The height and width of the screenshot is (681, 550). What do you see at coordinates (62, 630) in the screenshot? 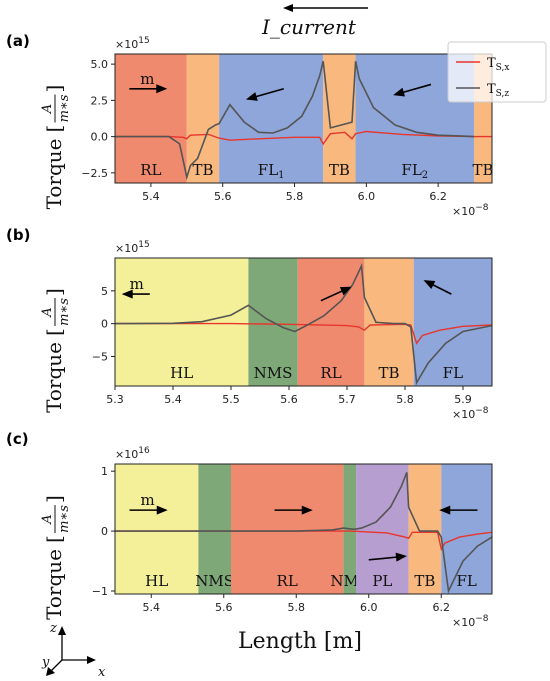
I see `z-axis-head` at bounding box center [62, 630].